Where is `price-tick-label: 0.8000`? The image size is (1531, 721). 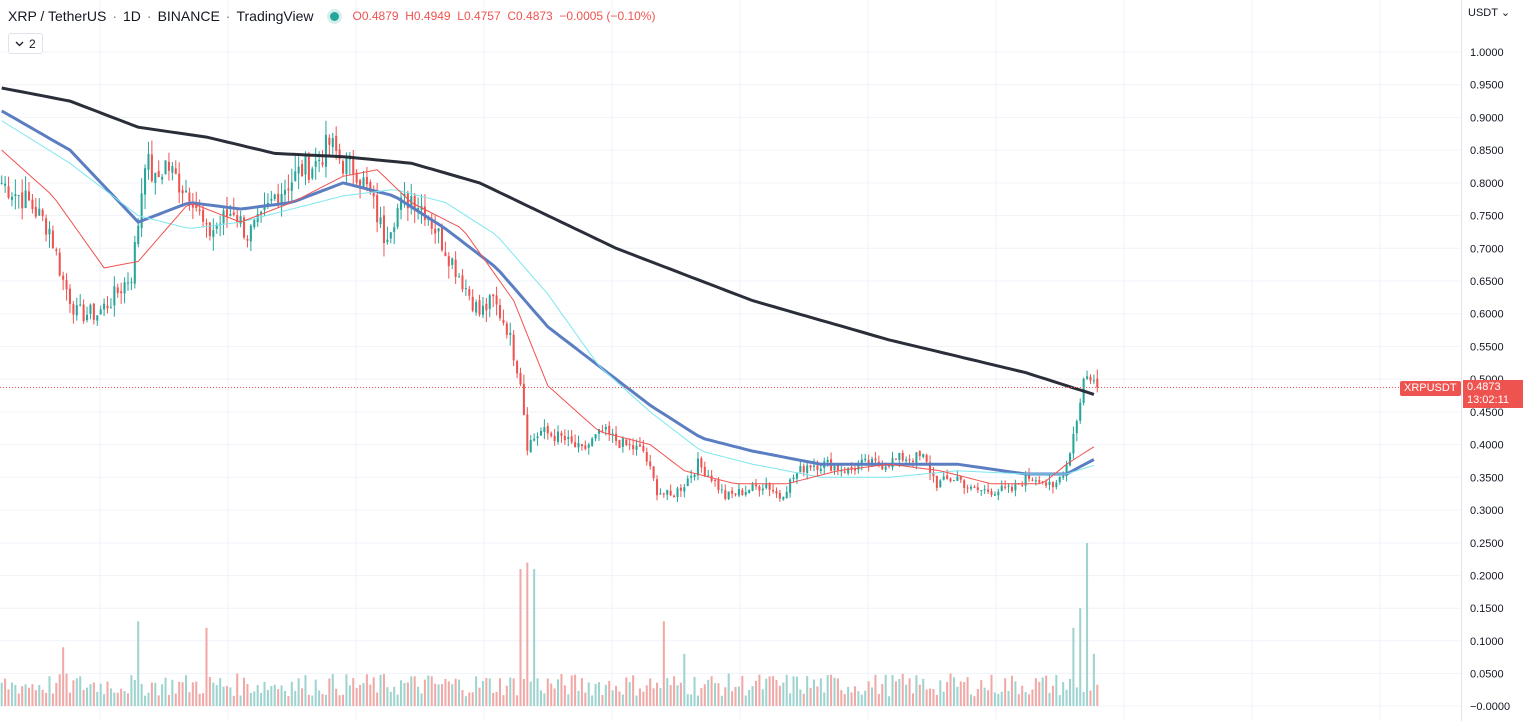
price-tick-label: 0.8000 is located at coordinates (1487, 184).